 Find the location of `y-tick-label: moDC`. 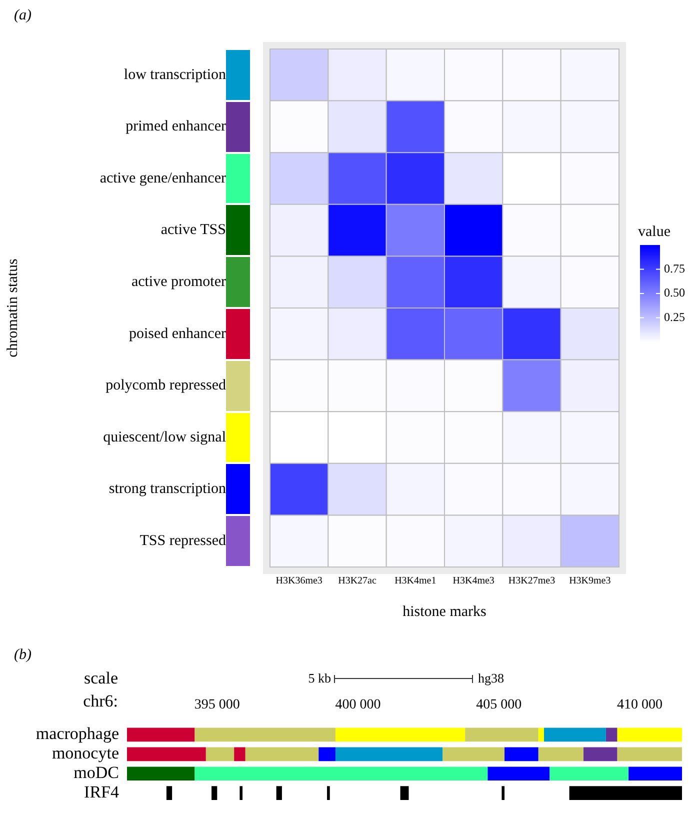

y-tick-label: moDC is located at coordinates (96, 772).